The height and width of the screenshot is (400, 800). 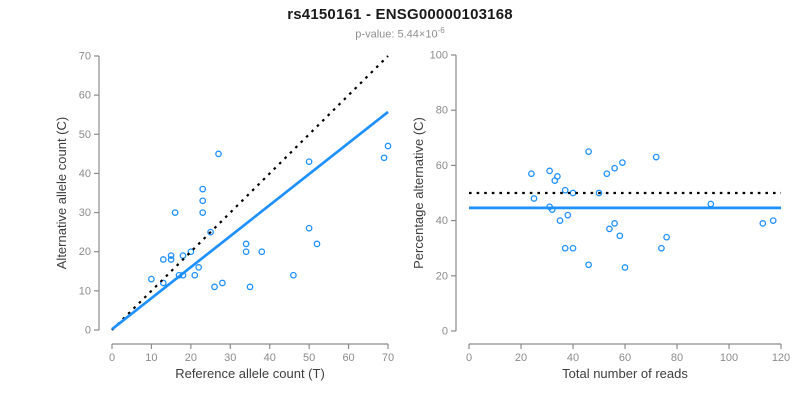 I want to click on y-tick-label: 30, so click(x=85, y=213).